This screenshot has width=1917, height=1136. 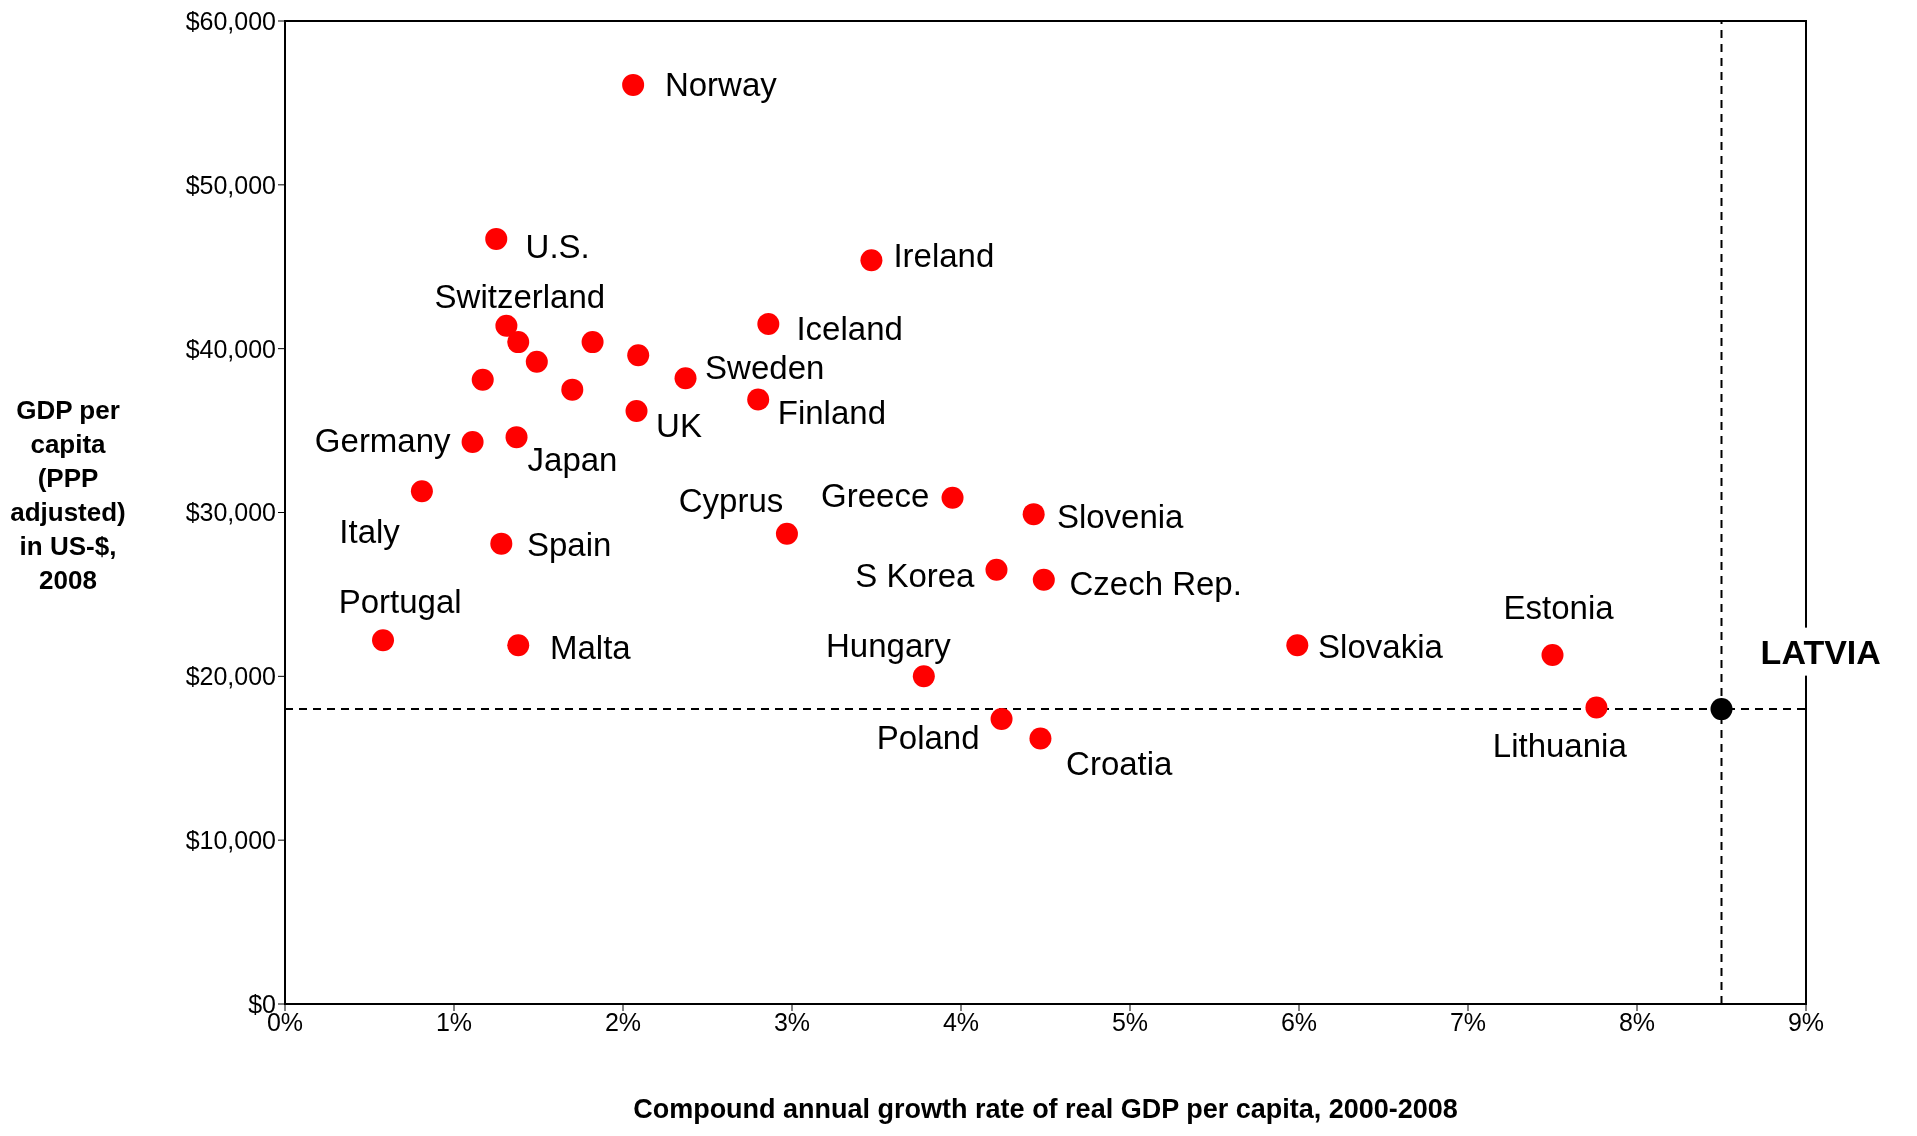 What do you see at coordinates (230, 20) in the screenshot?
I see `y-tick-label: $60,000` at bounding box center [230, 20].